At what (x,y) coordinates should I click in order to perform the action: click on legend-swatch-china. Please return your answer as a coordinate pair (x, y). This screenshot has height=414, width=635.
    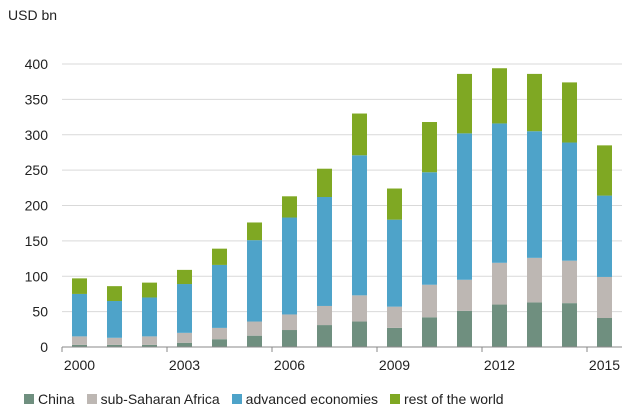
    Looking at the image, I should click on (29, 399).